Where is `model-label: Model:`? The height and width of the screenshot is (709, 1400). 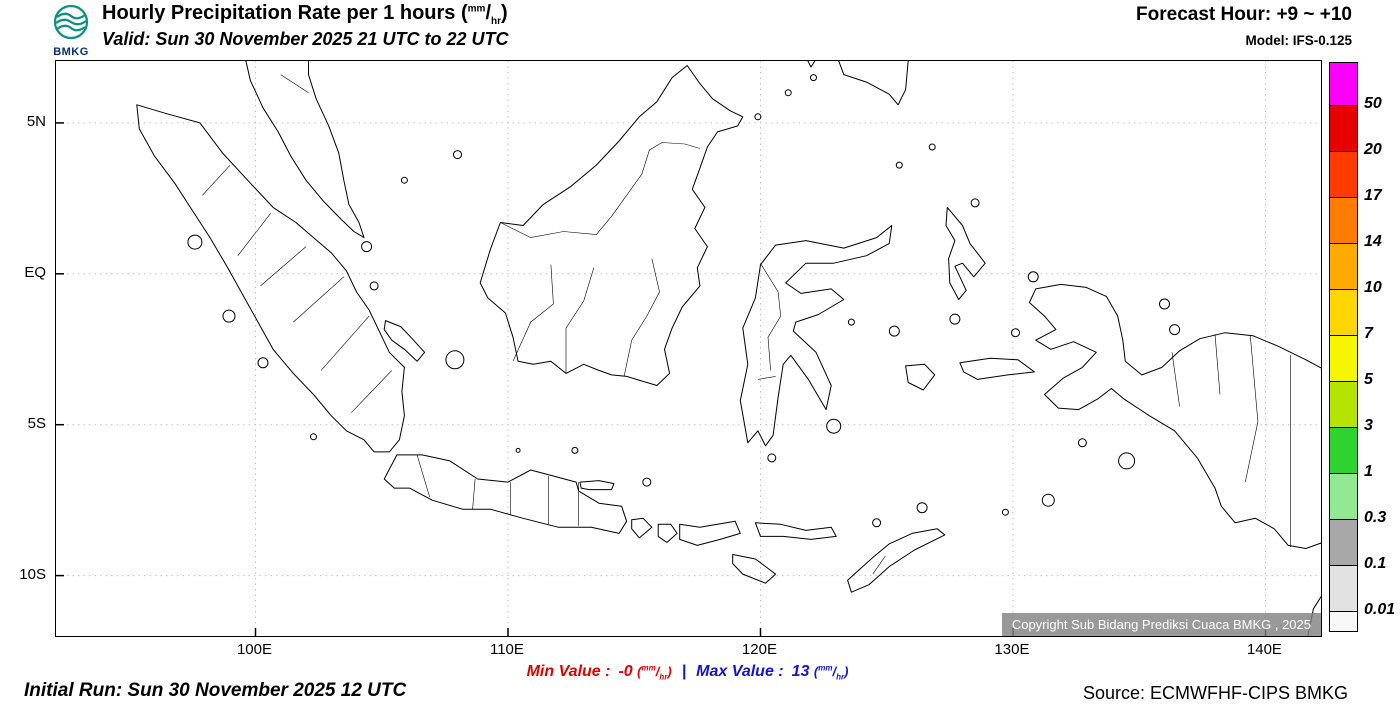
model-label: Model: is located at coordinates (1267, 40).